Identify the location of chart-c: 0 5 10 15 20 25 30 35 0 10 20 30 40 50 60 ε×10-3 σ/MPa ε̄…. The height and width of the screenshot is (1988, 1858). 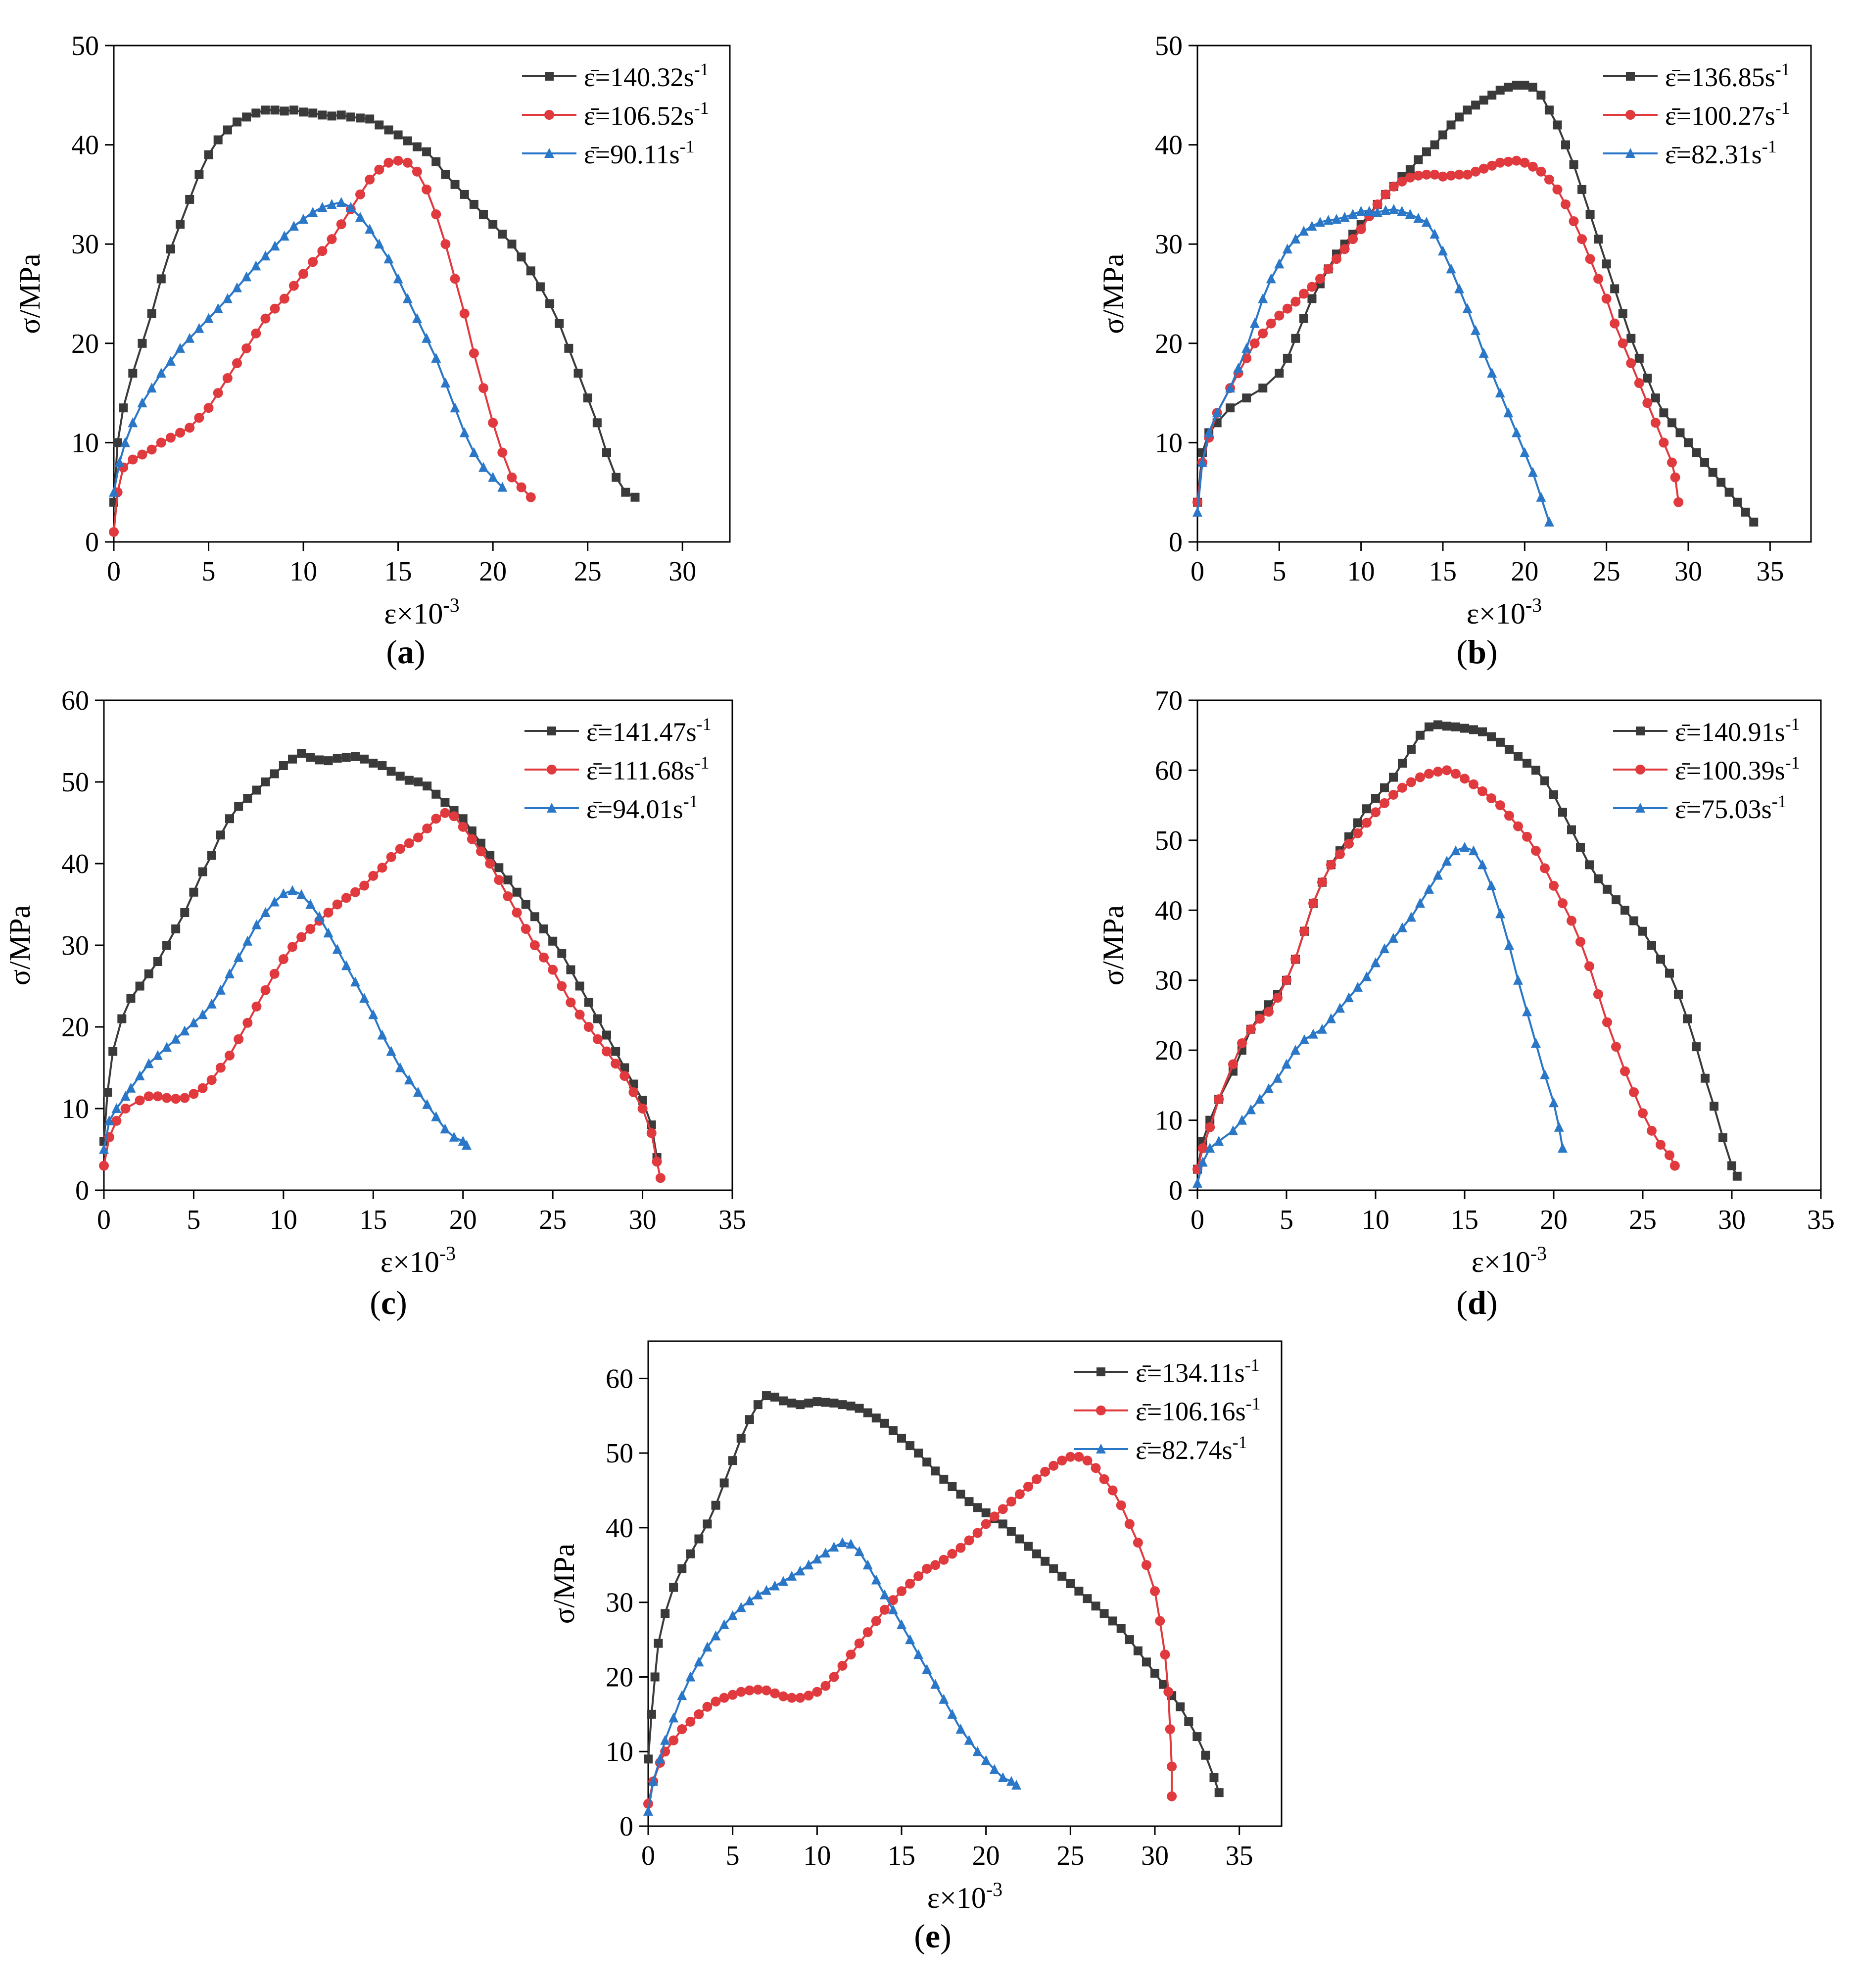
(374, 982).